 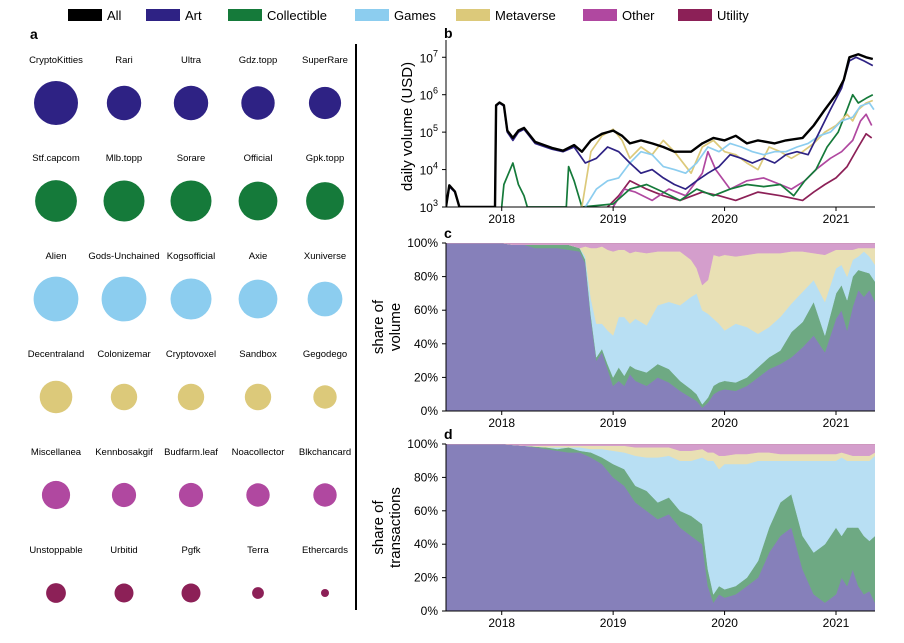 What do you see at coordinates (56, 60) in the screenshot?
I see `bubble-label: CryptoKitties` at bounding box center [56, 60].